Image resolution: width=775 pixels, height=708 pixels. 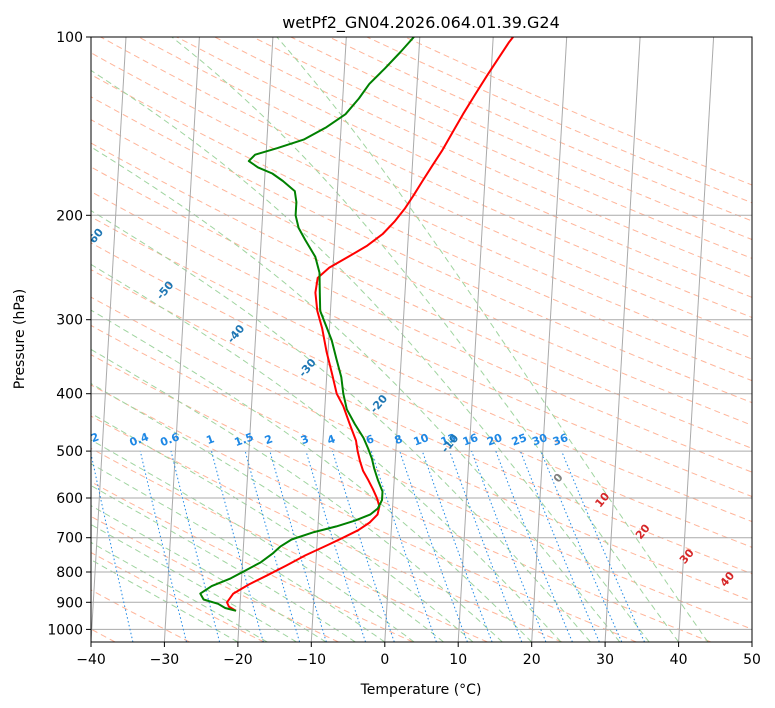 What do you see at coordinates (169, 439) in the screenshot?
I see `mixing-ratio-label: 0.6` at bounding box center [169, 439].